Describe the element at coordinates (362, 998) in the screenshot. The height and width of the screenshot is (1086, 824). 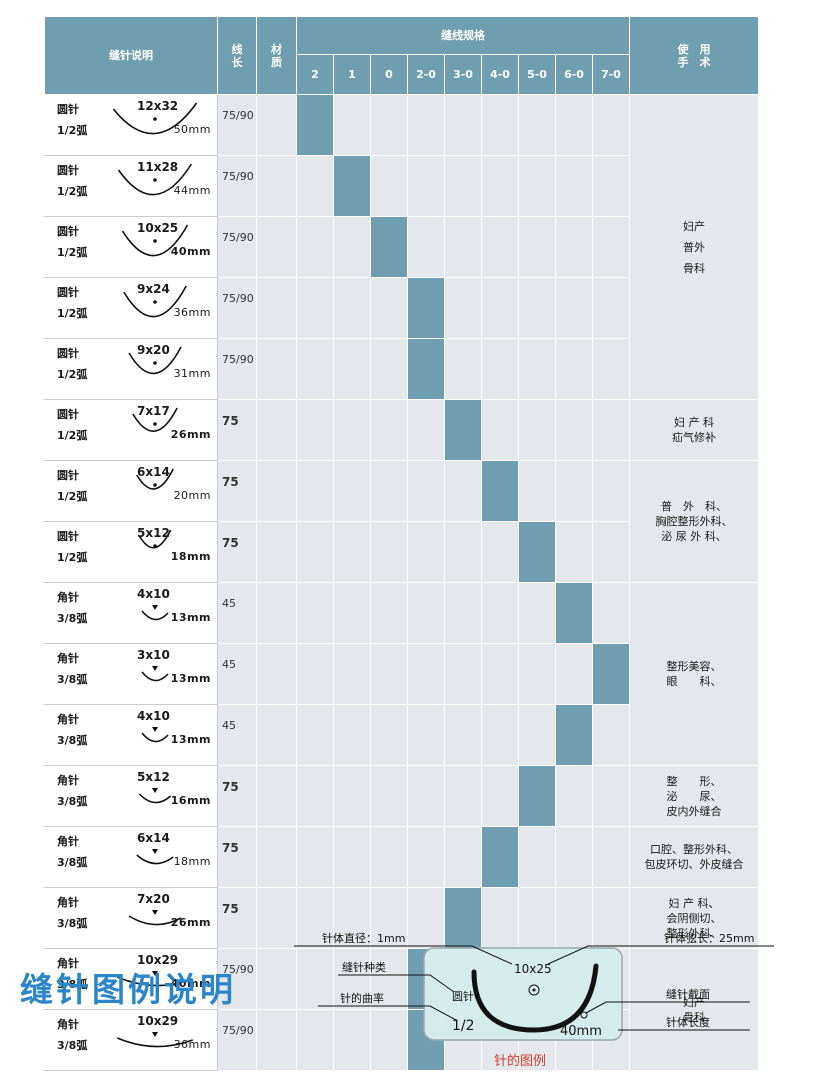
I see `legend-curvature-label: 针的曲率` at that location.